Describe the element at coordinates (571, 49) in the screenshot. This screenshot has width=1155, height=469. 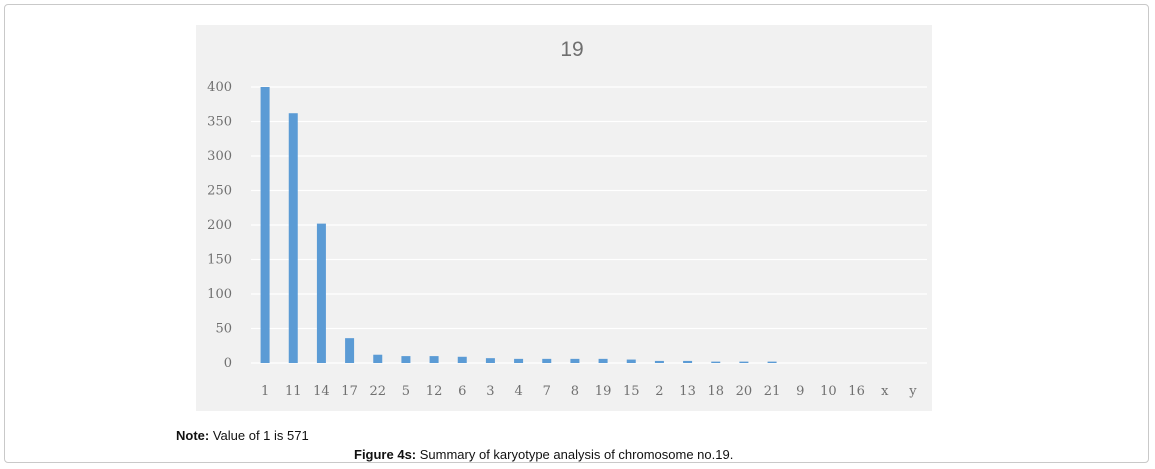
I see `chart-title: 19` at that location.